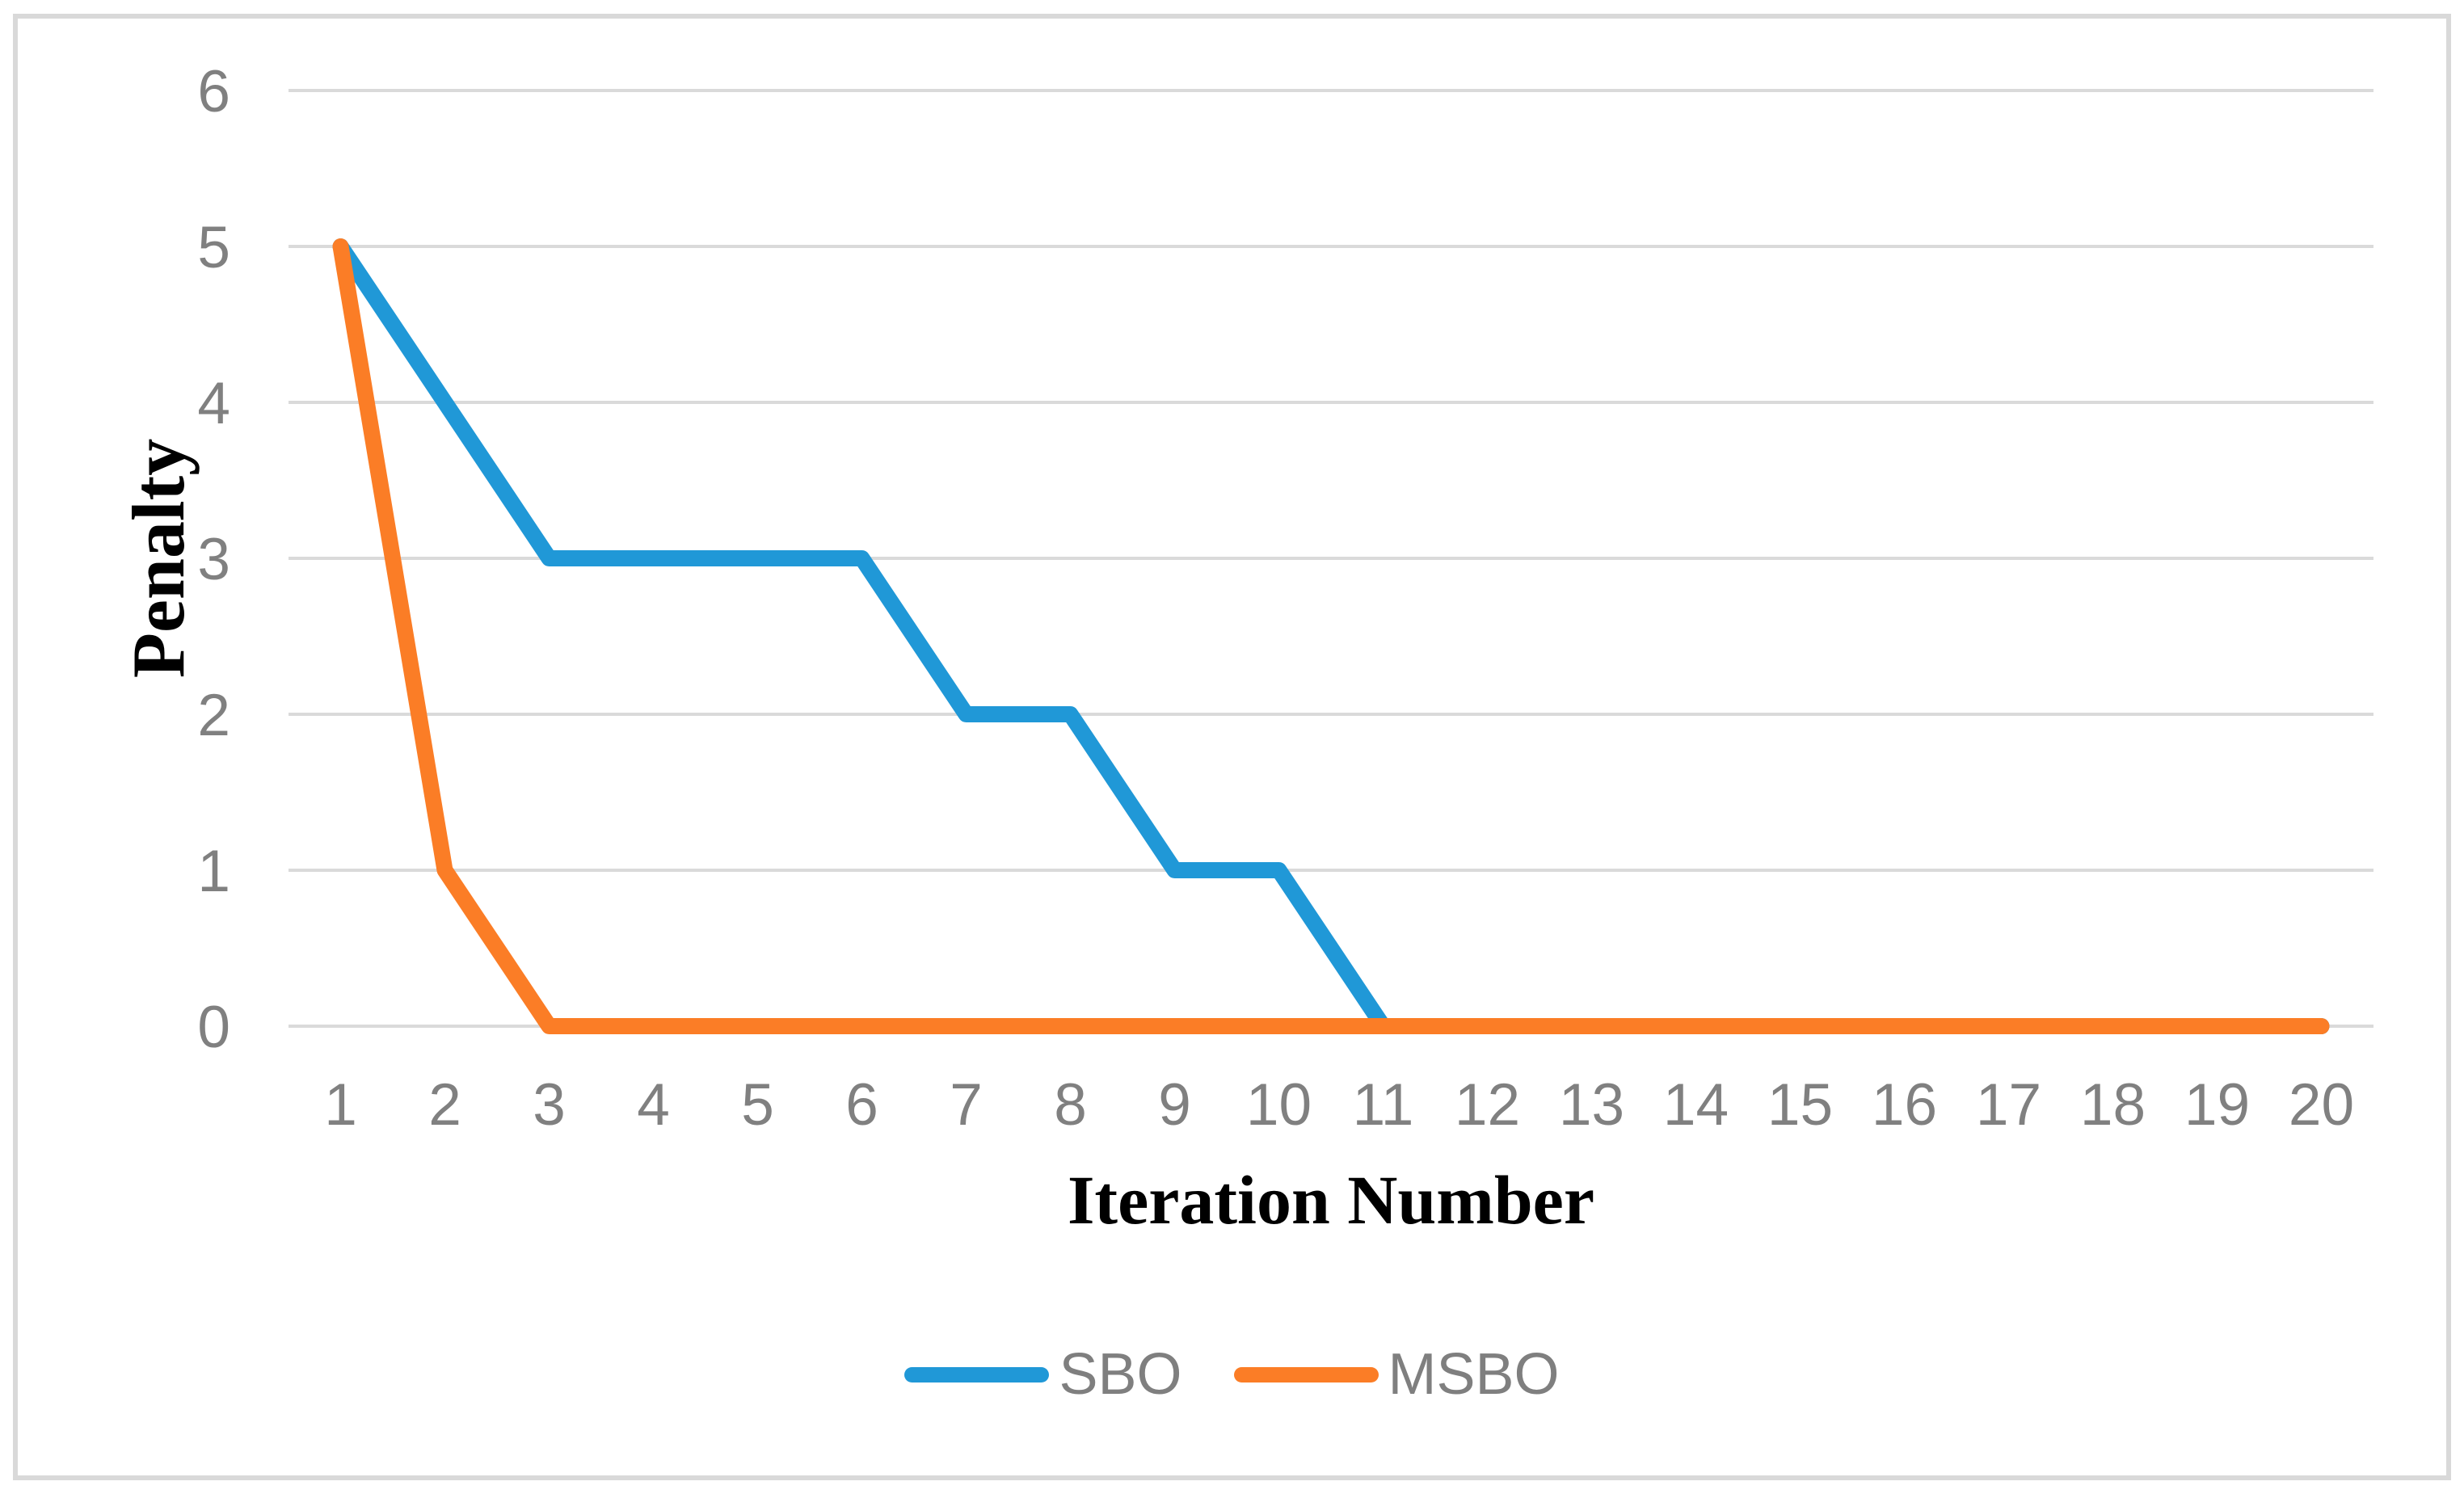  What do you see at coordinates (1487, 1105) in the screenshot?
I see `x-tick-label-12: 12` at bounding box center [1487, 1105].